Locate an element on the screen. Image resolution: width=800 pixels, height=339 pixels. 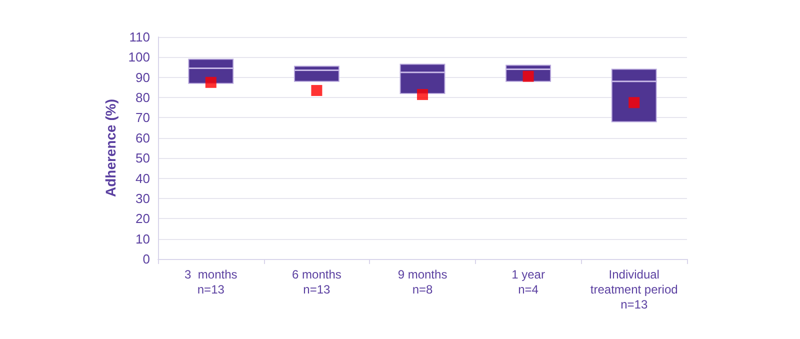
y-tick-label: 70 is located at coordinates (143, 118).